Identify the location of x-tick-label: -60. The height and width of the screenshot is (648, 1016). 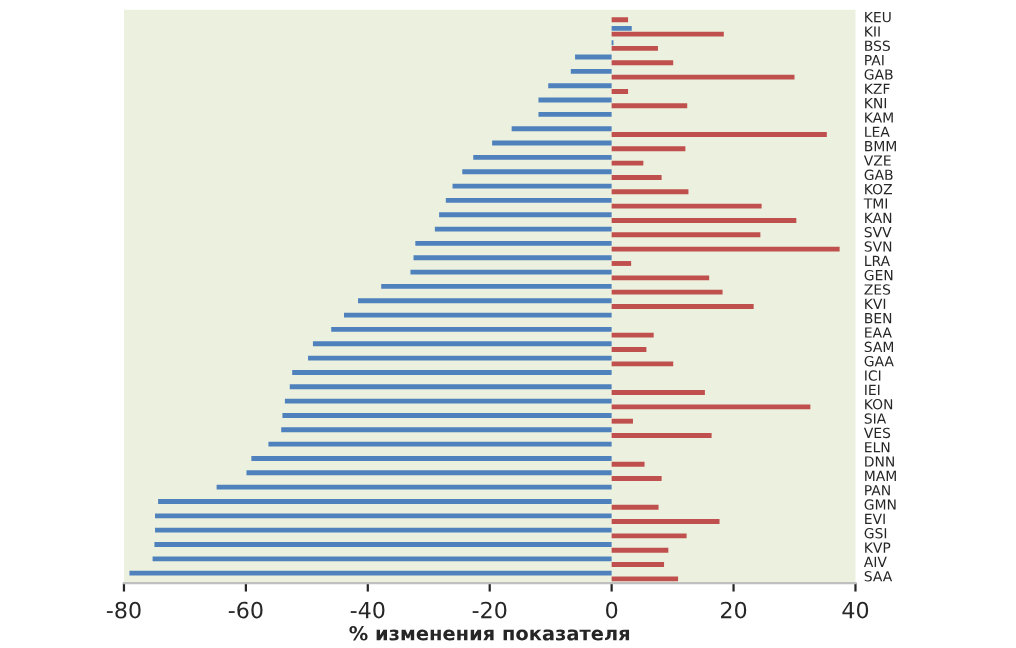
(245, 610).